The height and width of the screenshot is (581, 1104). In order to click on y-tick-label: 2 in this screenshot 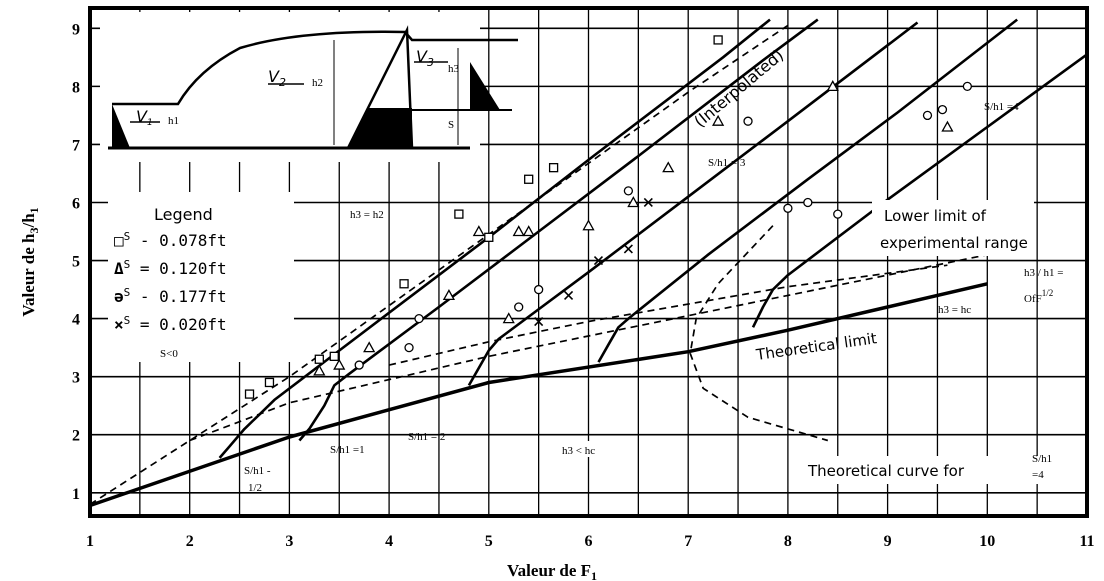, I will do `click(76, 436)`.